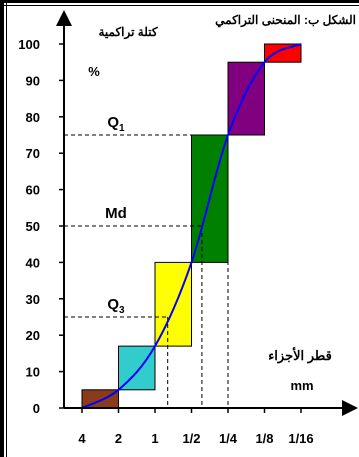 The height and width of the screenshot is (457, 359). I want to click on x-tick-label-6: 1/16, so click(300, 438).